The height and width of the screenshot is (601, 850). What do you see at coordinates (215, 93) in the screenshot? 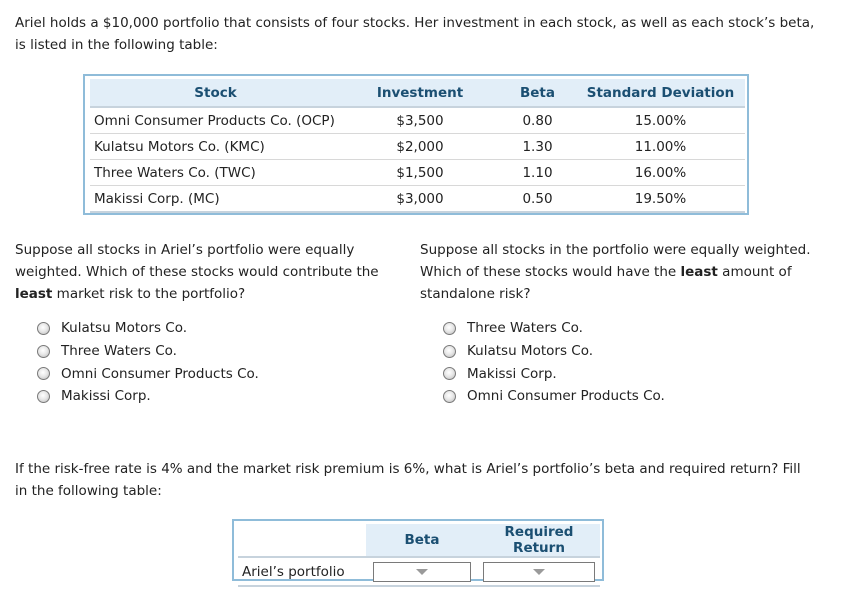
I see `header-stock: Stock` at bounding box center [215, 93].